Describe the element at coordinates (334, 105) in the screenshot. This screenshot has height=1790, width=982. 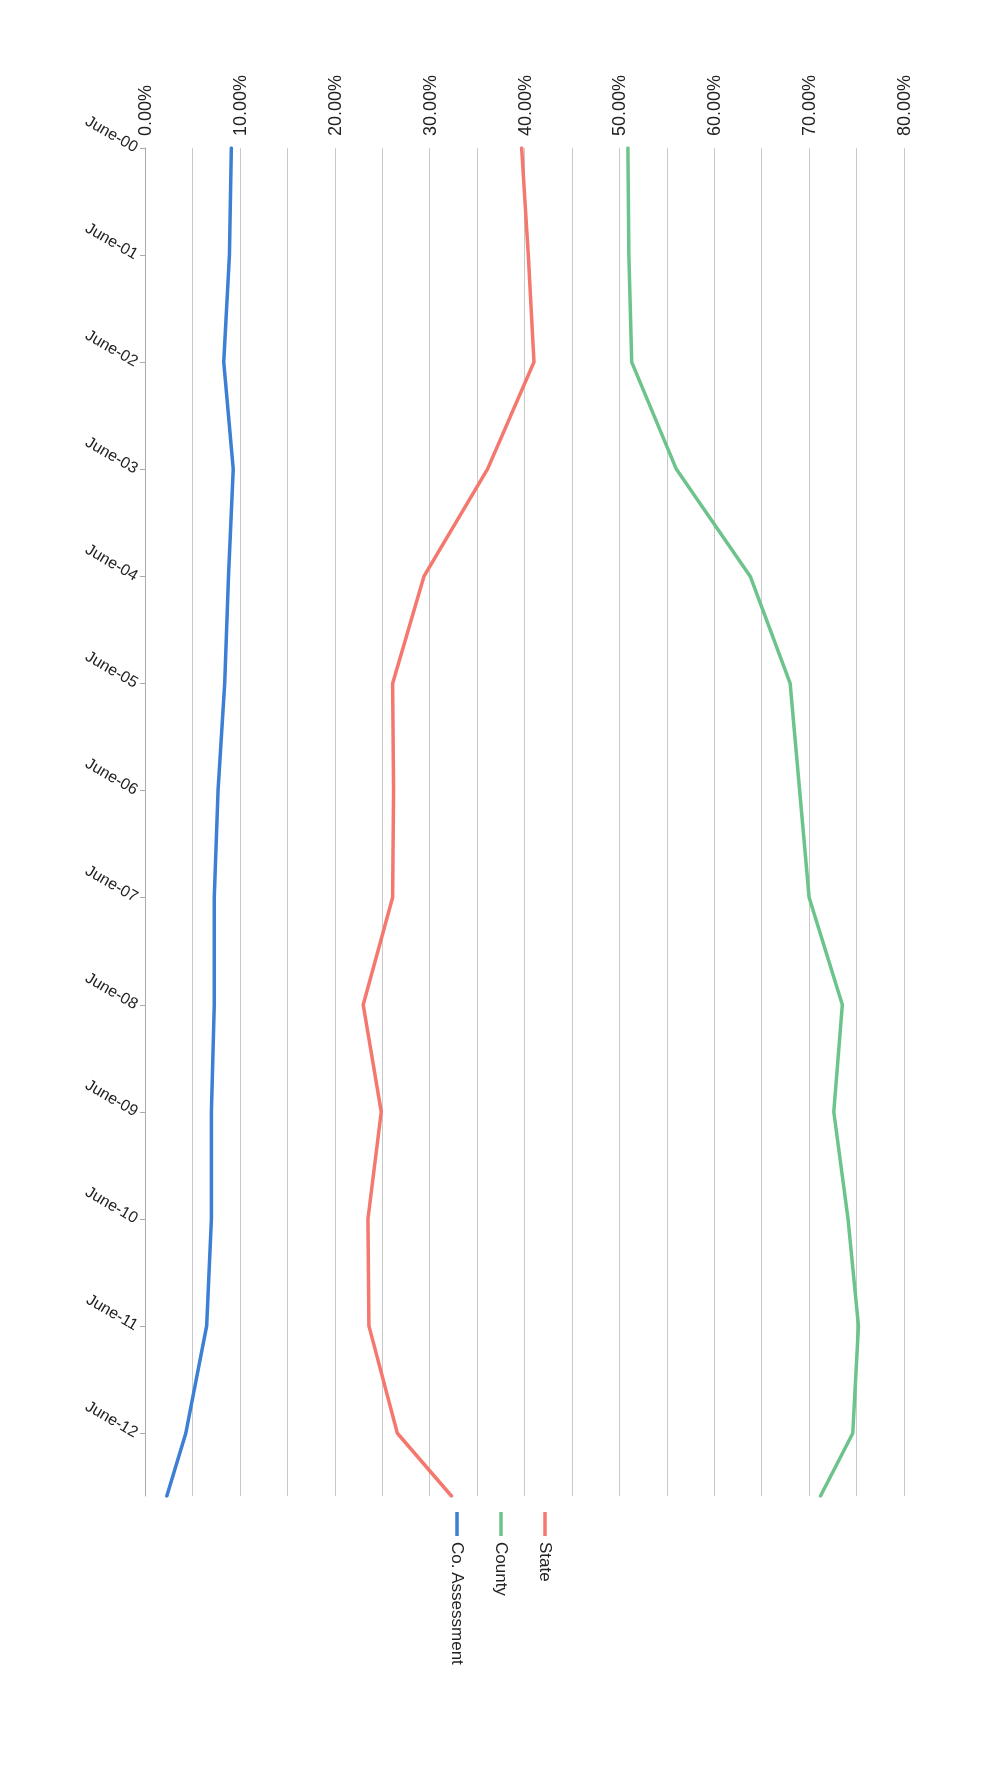
I see `x-tick-label: 20.00%` at that location.